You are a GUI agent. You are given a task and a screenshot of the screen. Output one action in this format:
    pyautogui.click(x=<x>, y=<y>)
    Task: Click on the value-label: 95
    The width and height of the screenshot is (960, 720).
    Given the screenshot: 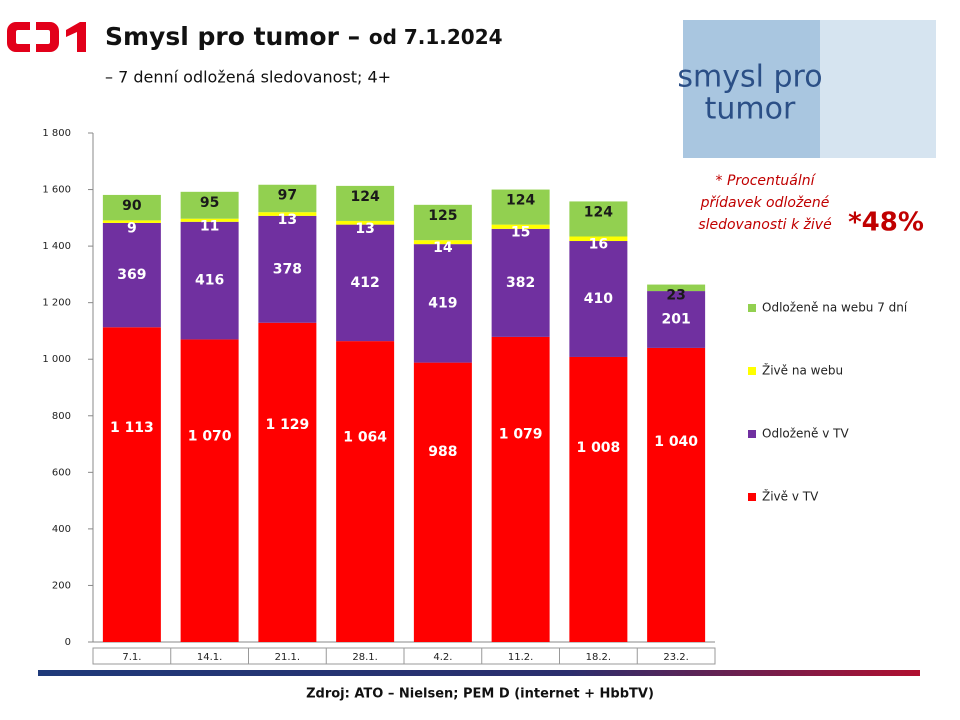 What is the action you would take?
    pyautogui.click(x=209, y=203)
    